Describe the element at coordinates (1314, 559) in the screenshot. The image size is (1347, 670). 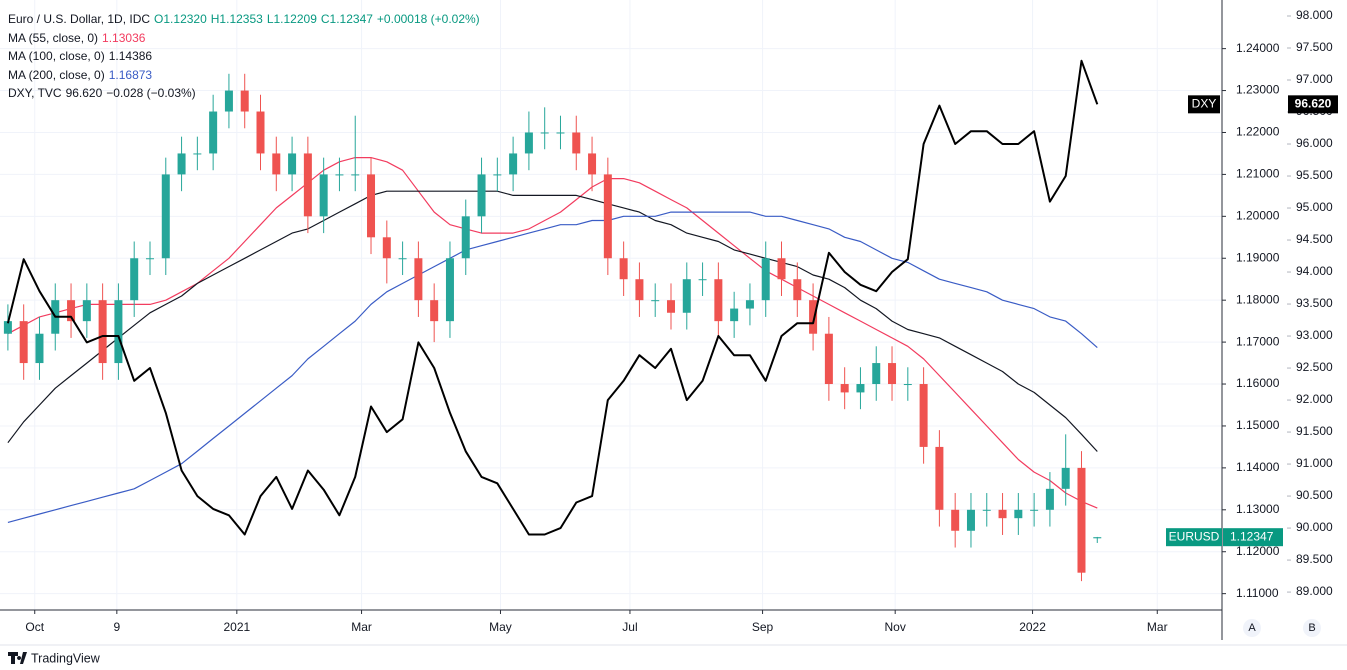
I see `y2-tick-label: 89.500` at that location.